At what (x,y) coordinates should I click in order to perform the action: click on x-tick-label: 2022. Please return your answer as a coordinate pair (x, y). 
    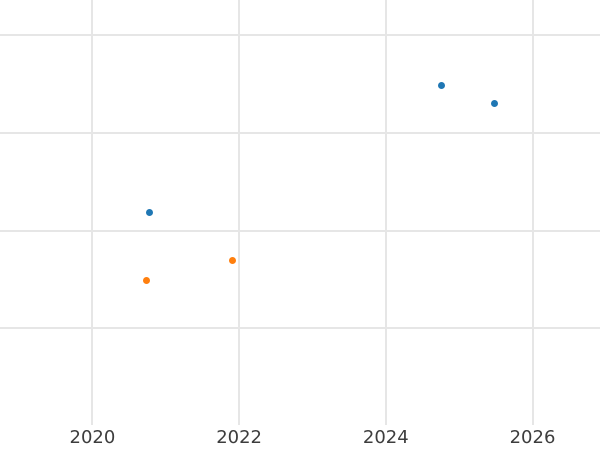
    Looking at the image, I should click on (239, 437).